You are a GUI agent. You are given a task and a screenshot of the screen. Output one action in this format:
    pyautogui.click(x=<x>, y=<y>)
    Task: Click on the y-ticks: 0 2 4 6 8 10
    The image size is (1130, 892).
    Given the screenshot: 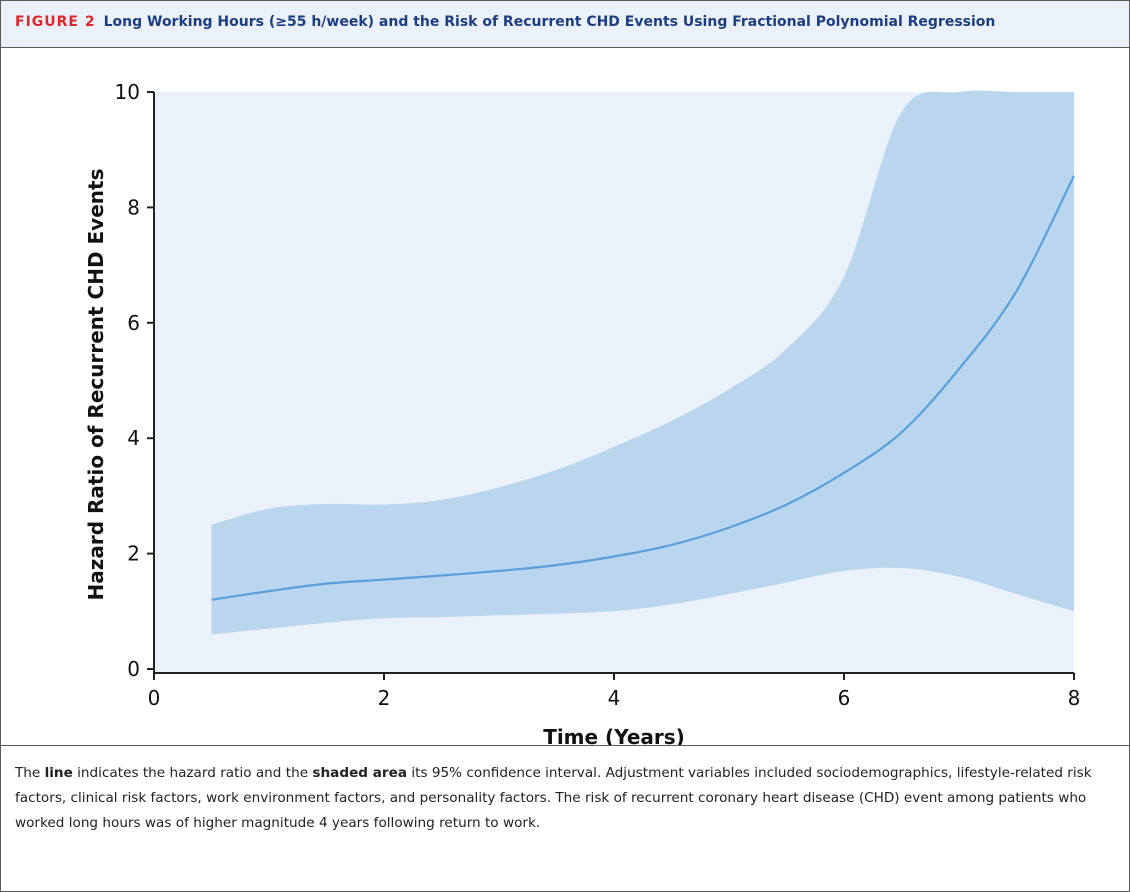 What is the action you would take?
    pyautogui.click(x=134, y=380)
    